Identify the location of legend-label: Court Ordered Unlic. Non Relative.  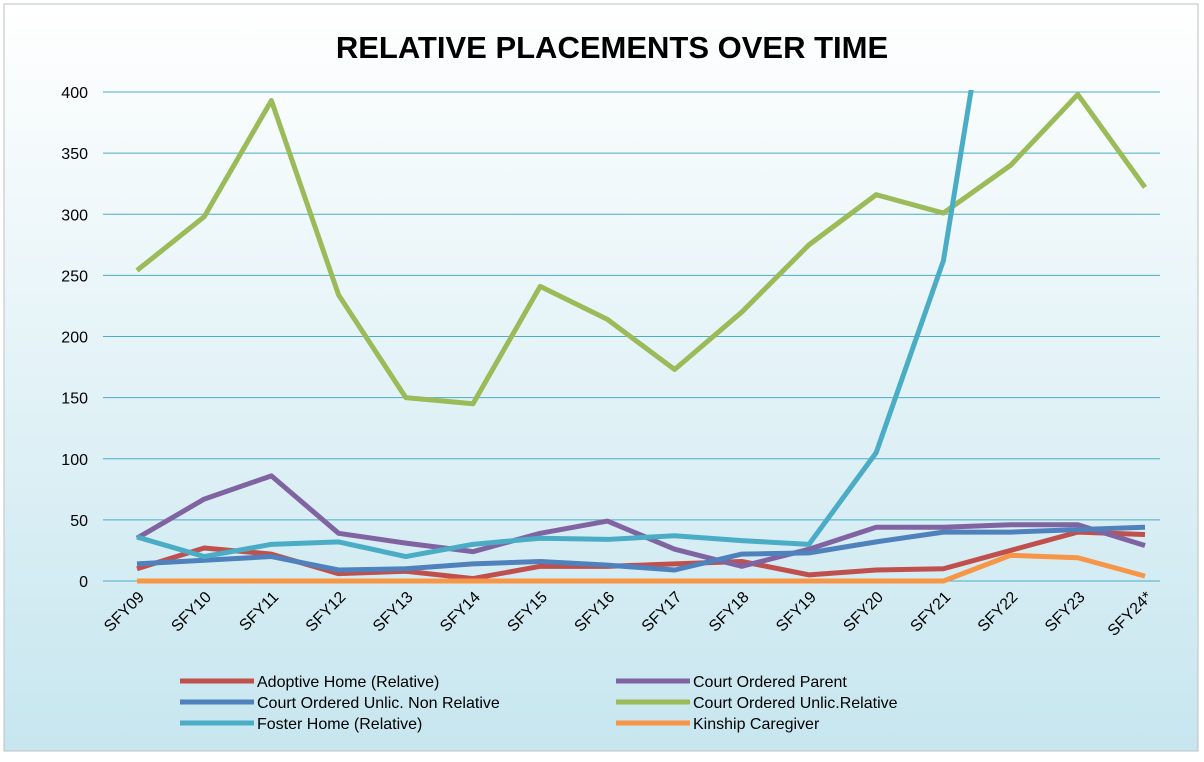
(378, 703).